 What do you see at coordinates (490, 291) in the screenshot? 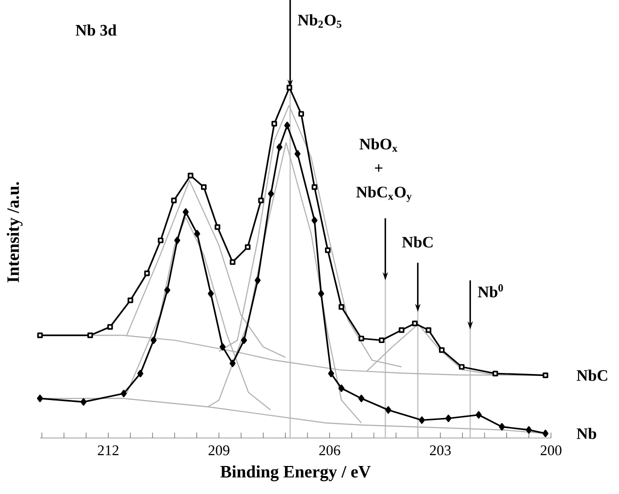
I see `ref-line-label: Nb$^{0}$` at bounding box center [490, 291].